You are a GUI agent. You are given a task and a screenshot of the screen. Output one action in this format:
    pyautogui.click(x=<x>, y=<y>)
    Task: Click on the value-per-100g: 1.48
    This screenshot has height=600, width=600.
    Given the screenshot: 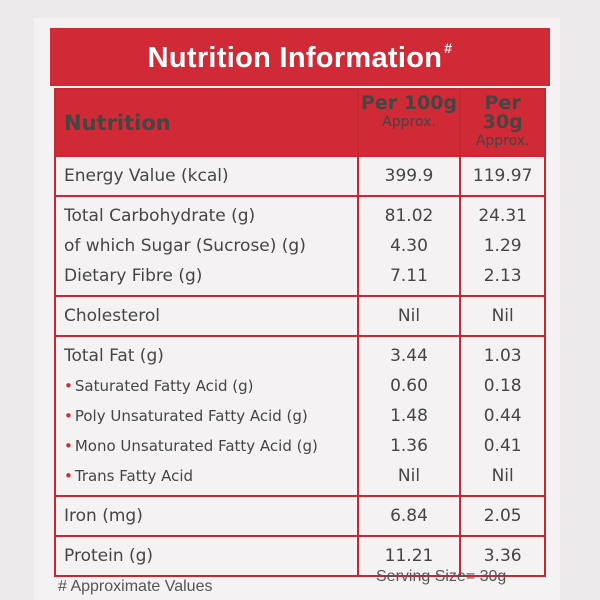 What is the action you would take?
    pyautogui.click(x=409, y=416)
    